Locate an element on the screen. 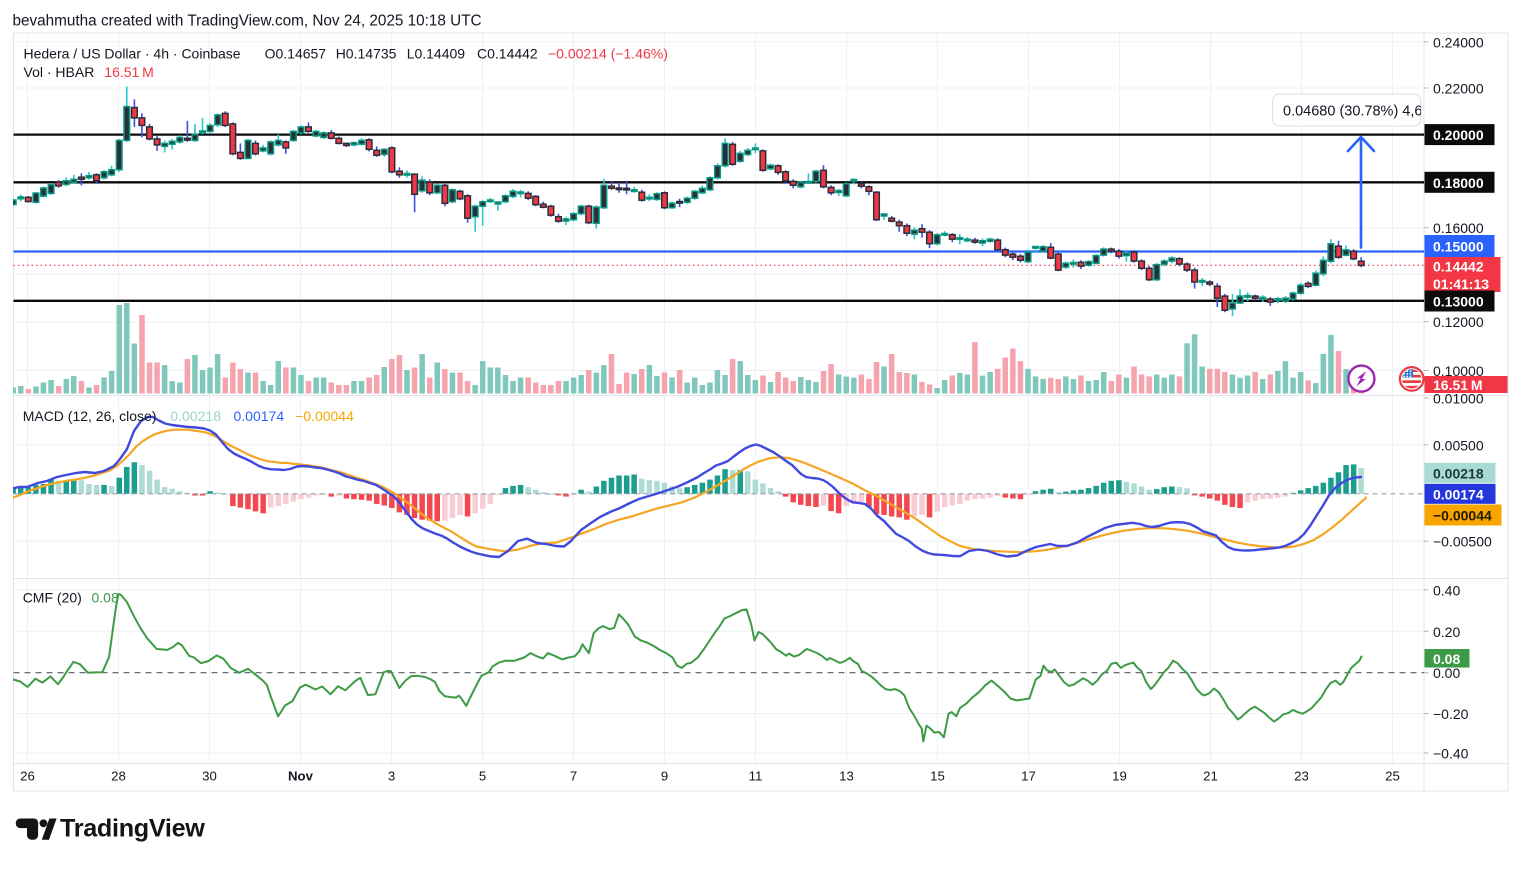  svg-text: 3 is located at coordinates (391, 776).